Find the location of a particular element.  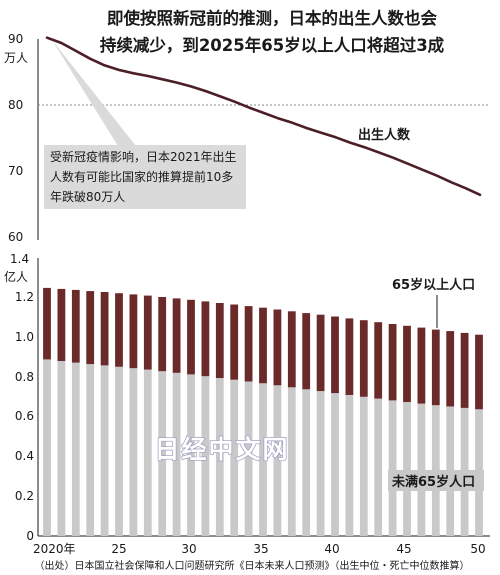

bar-65plus-2037 is located at coordinates (291, 349).